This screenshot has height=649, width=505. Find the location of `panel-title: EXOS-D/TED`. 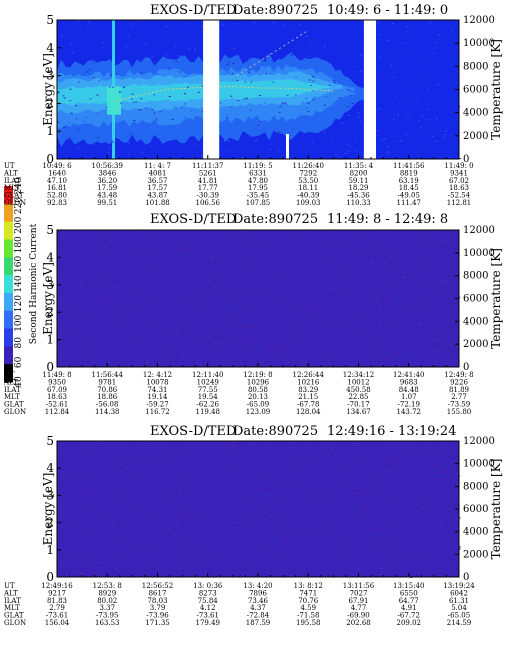

panel-title: EXOS-D/TED is located at coordinates (193, 219).